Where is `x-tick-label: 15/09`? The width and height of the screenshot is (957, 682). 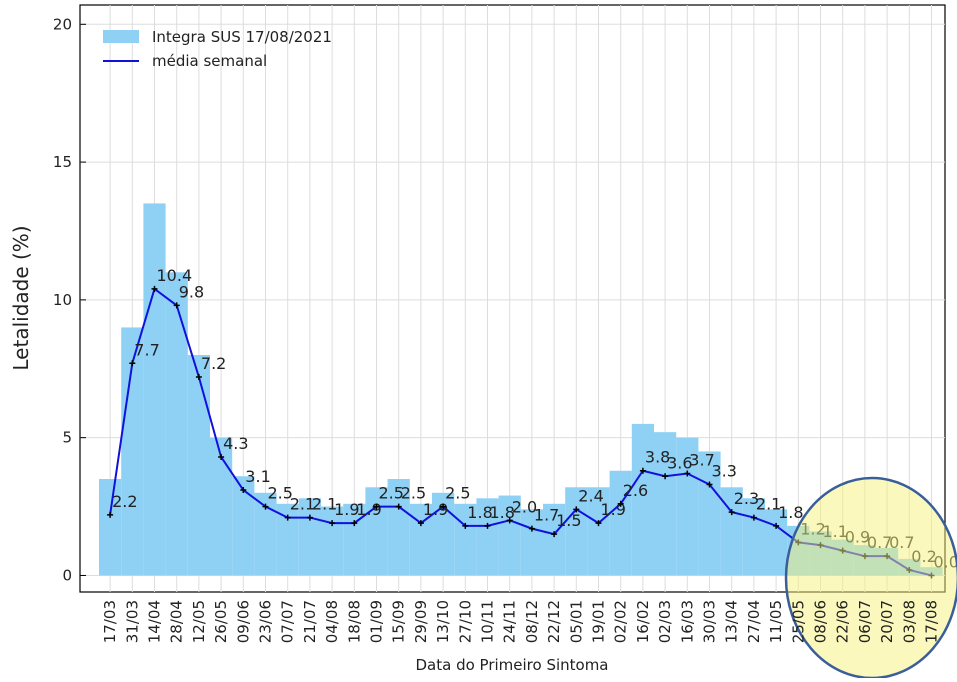 x-tick-label: 15/09 is located at coordinates (399, 621).